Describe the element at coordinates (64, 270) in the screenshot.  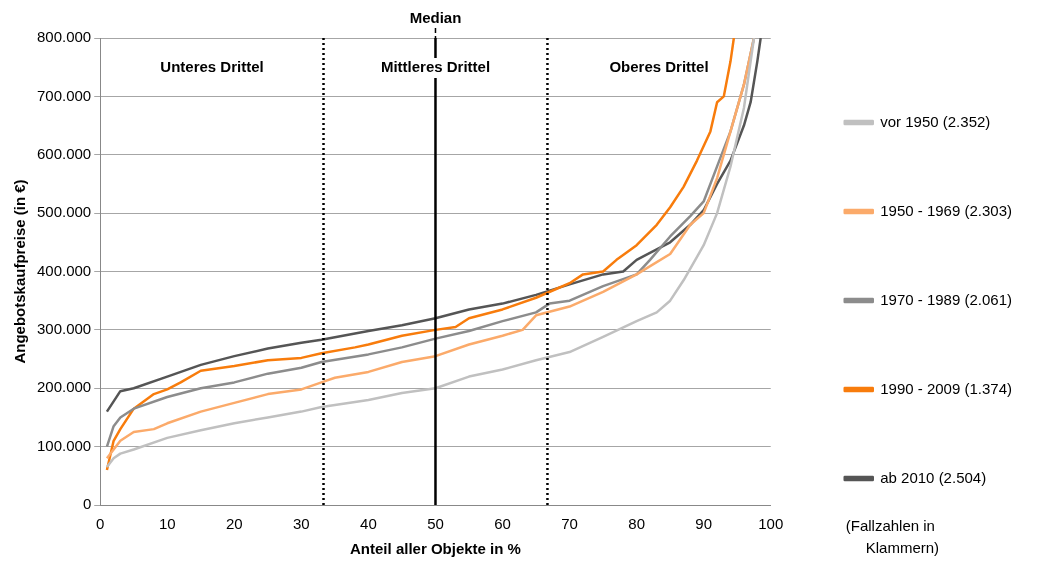
I see `y-tick-label: 400.000` at that location.